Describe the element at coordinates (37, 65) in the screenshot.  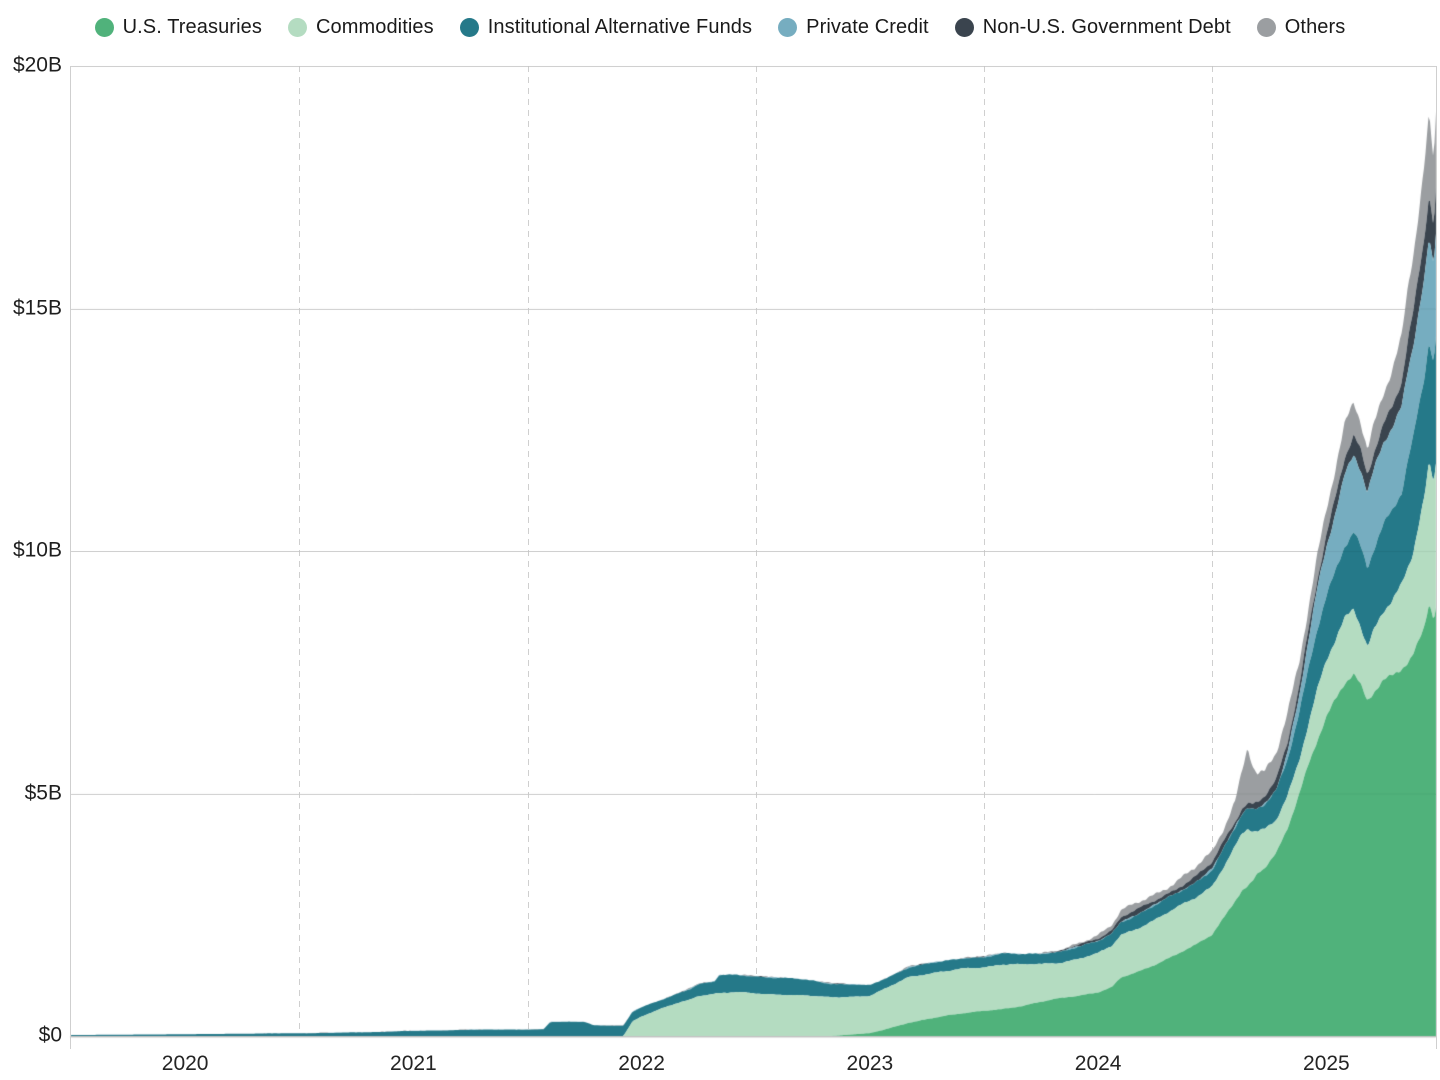
I see `y-axis-tick-label: $20B` at that location.